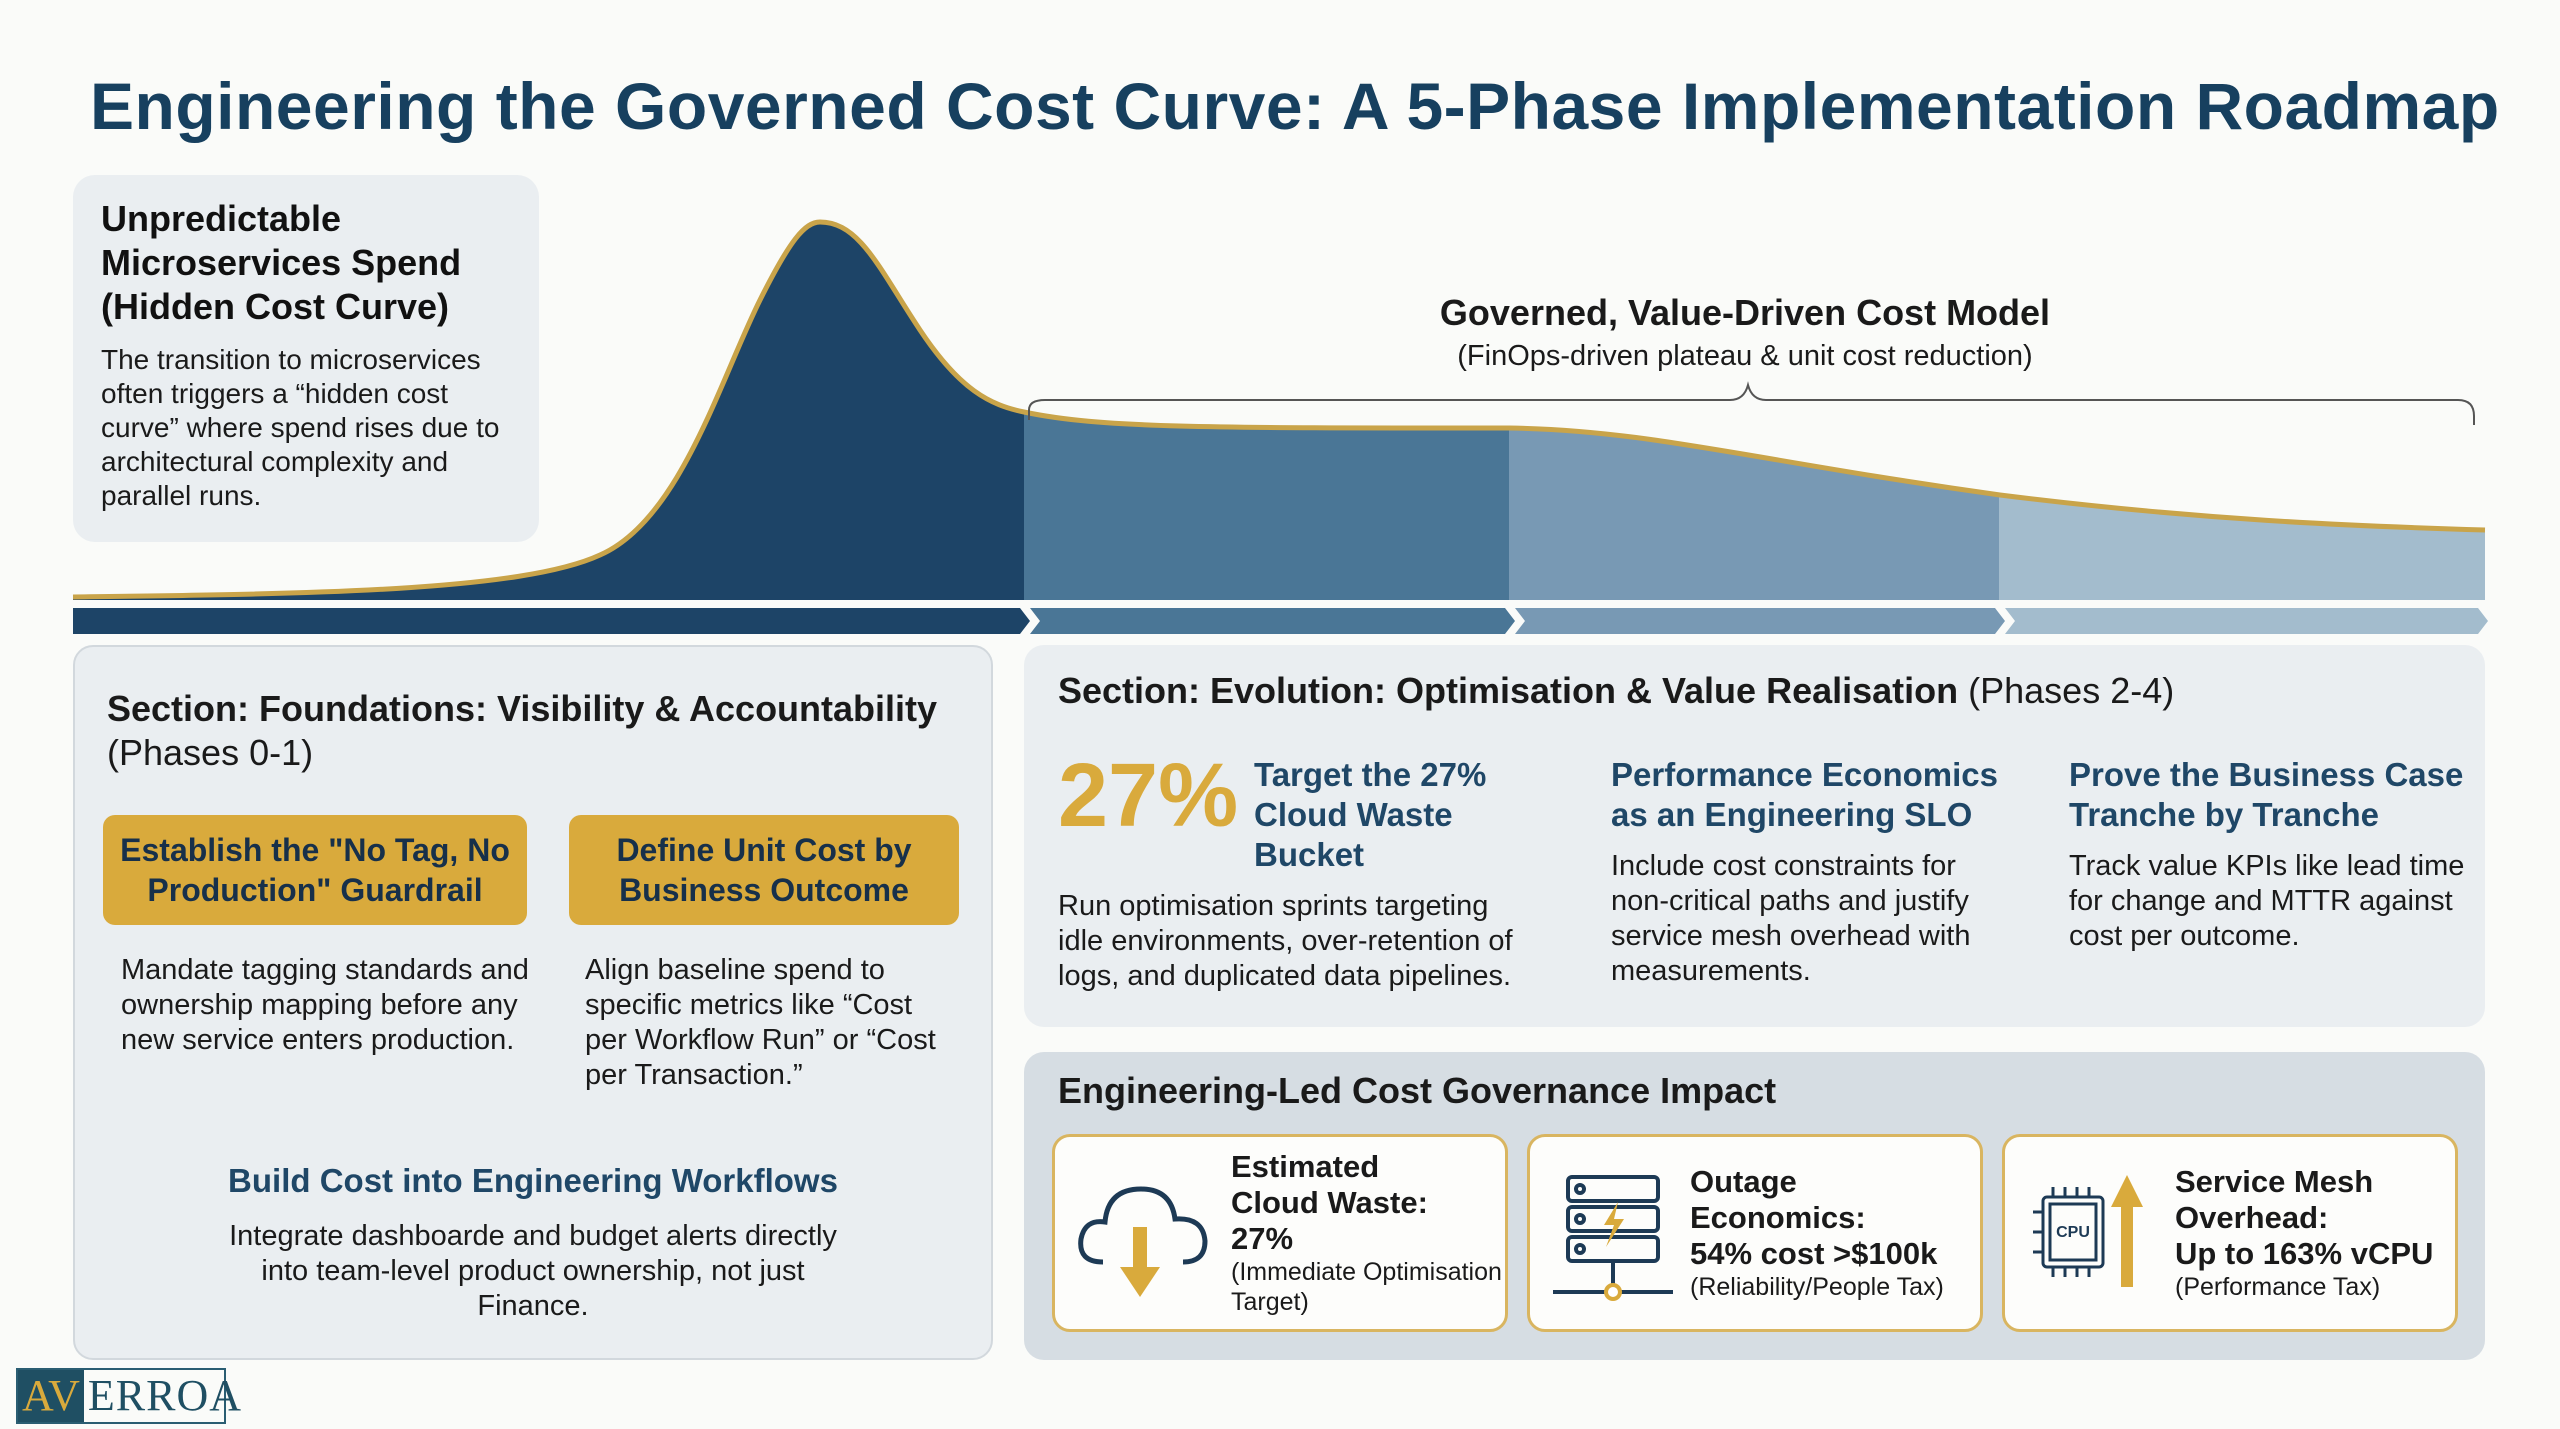 The height and width of the screenshot is (1429, 2560). Describe the element at coordinates (1613, 1238) in the screenshot. I see `server-icon` at that location.